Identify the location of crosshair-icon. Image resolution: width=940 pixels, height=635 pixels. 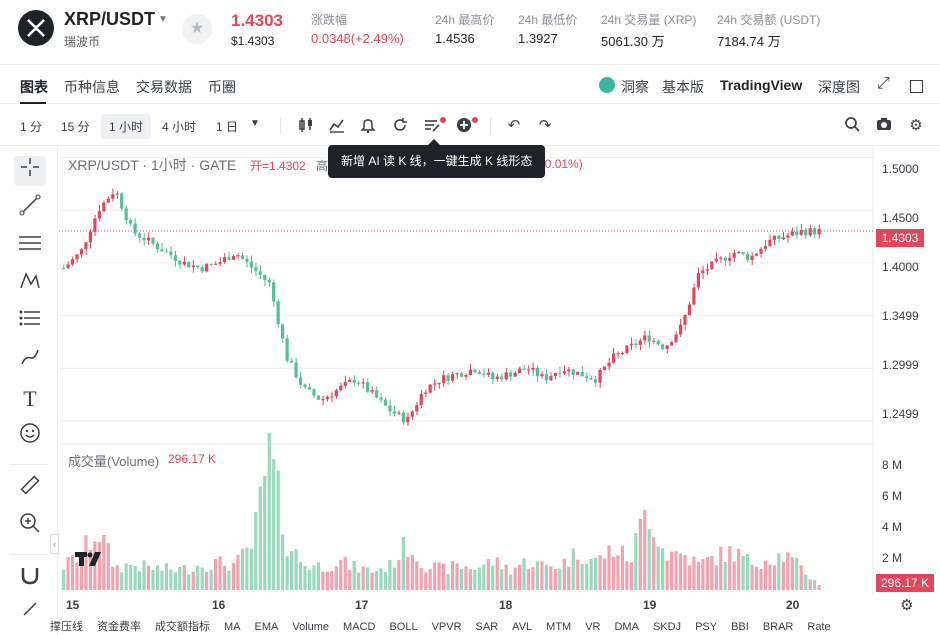
(30, 171).